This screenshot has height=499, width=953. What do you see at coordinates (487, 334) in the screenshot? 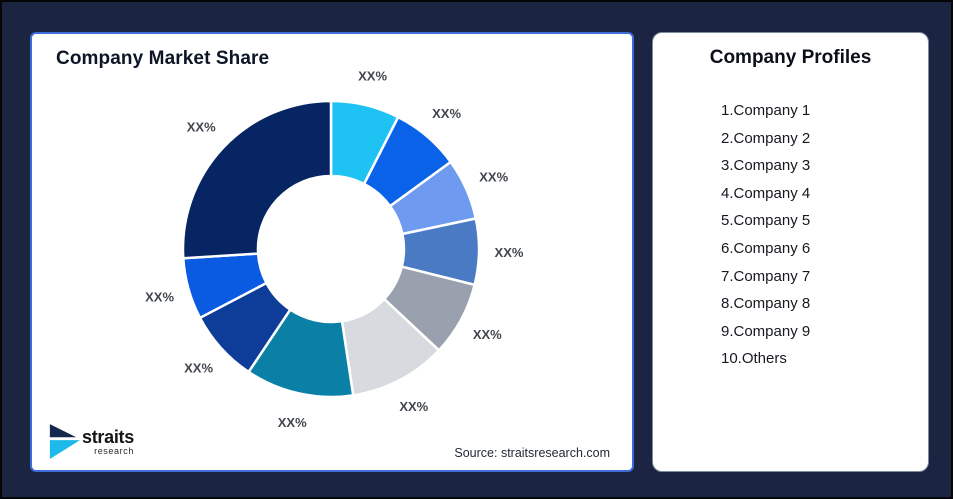
I see `segment-label-5: XX%` at bounding box center [487, 334].